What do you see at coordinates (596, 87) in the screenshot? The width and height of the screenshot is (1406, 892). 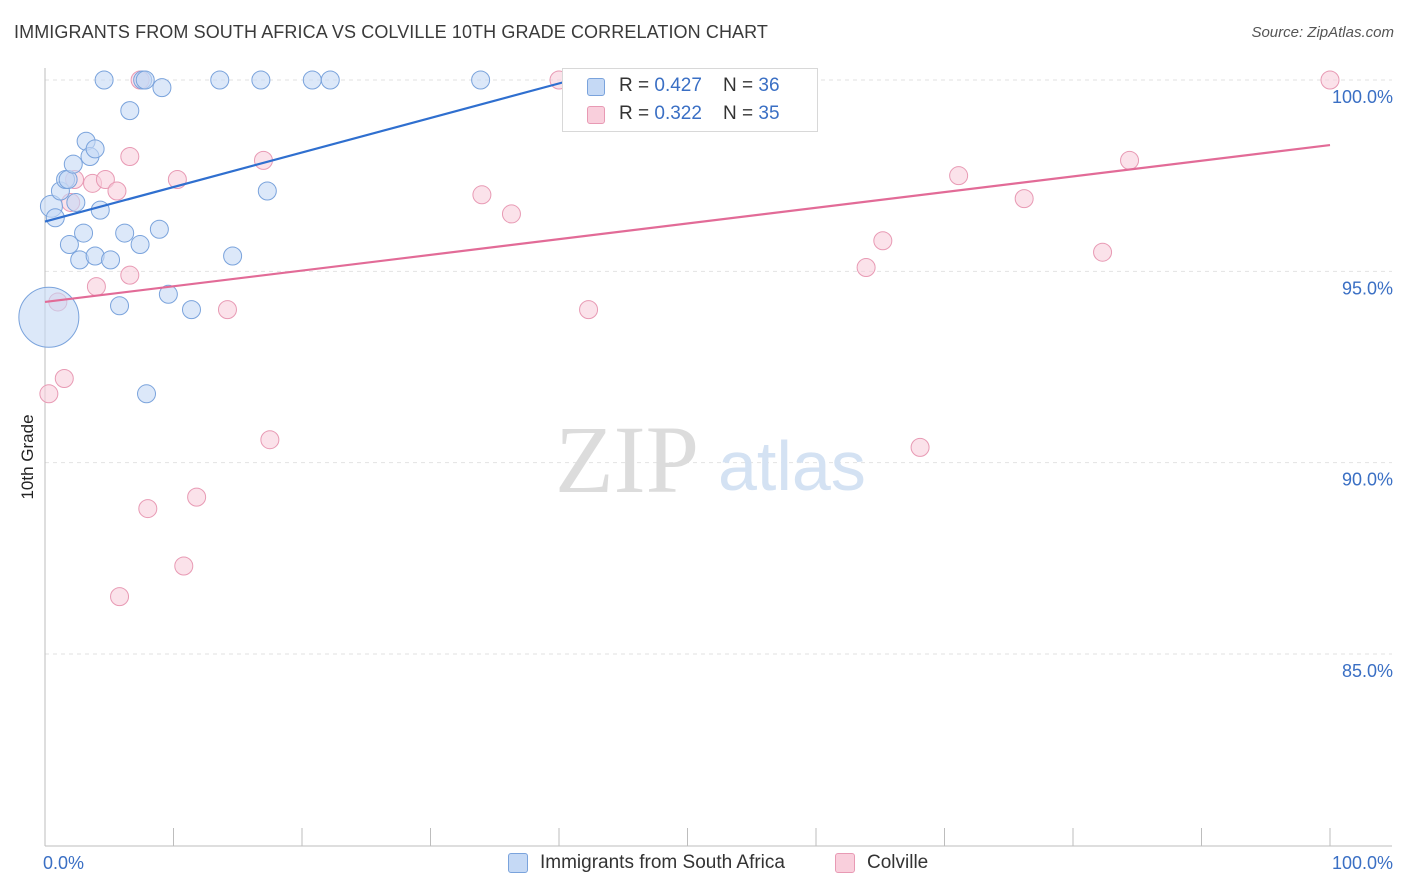 I see `legend-swatch-blue` at bounding box center [596, 87].